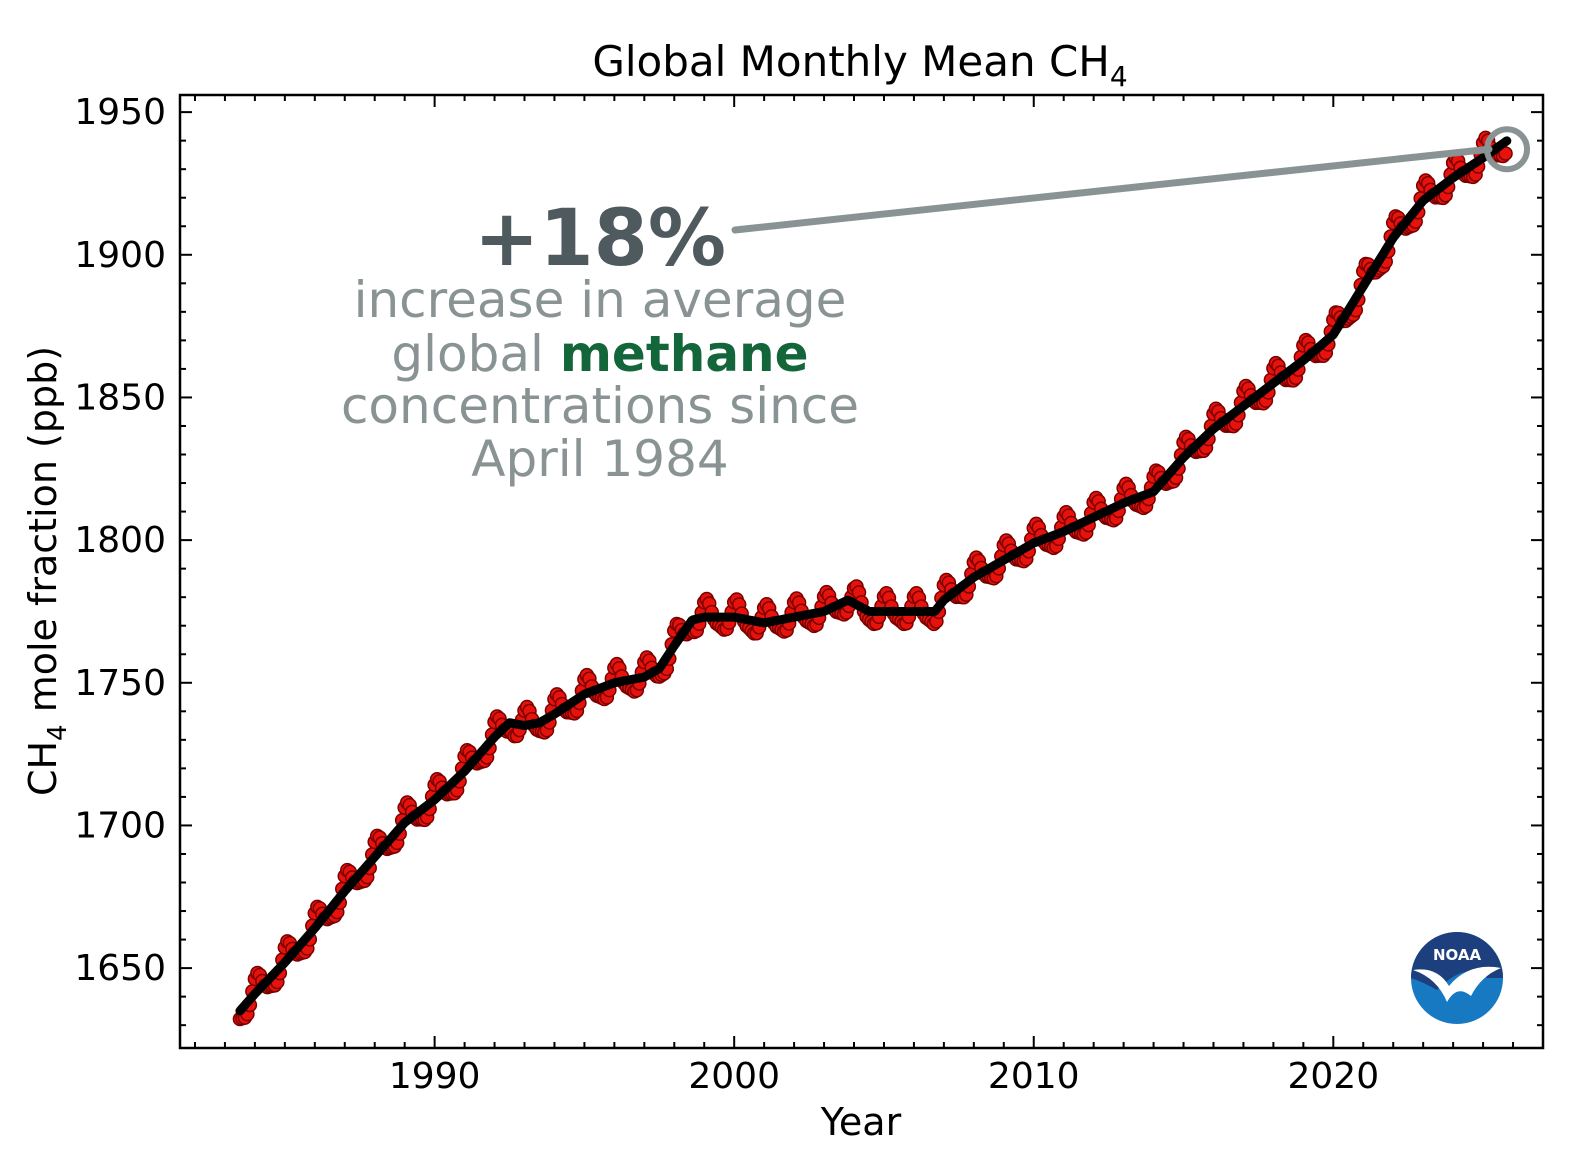 The height and width of the screenshot is (1149, 1571). What do you see at coordinates (435, 1076) in the screenshot?
I see `x-tick-label: 1990` at bounding box center [435, 1076].